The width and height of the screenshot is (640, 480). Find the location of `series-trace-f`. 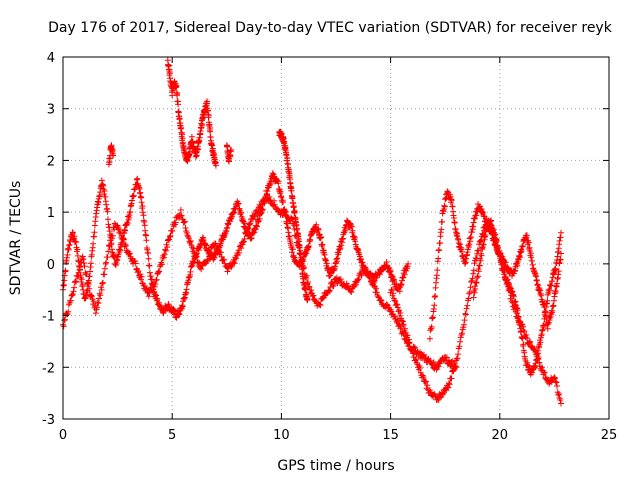

series-trace-f is located at coordinates (495, 283).